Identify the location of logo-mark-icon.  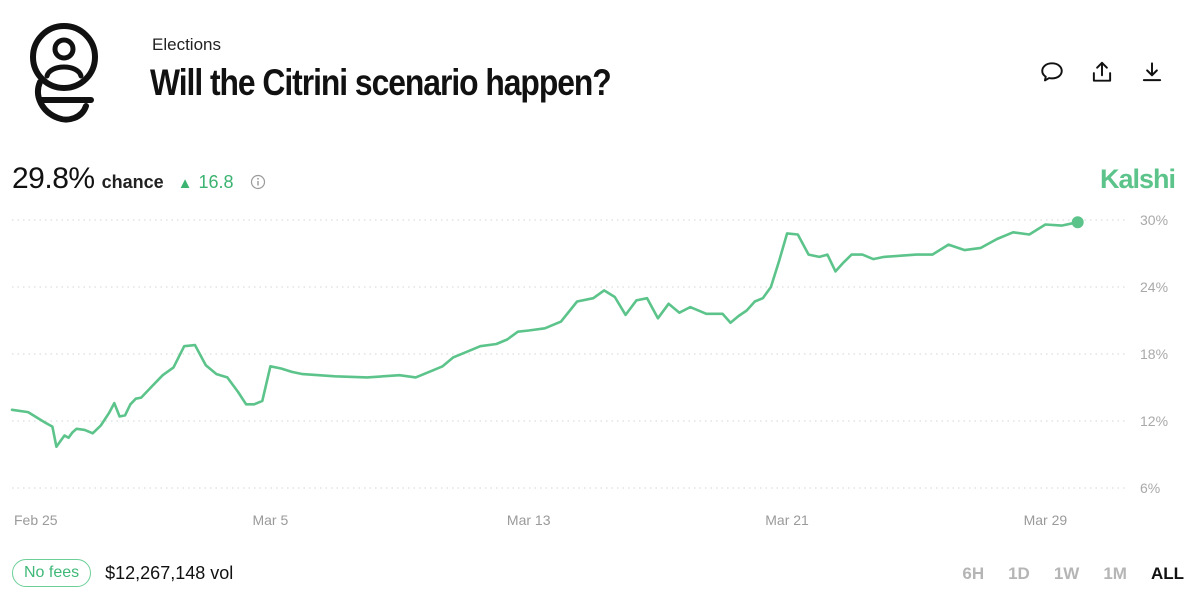
(64, 73).